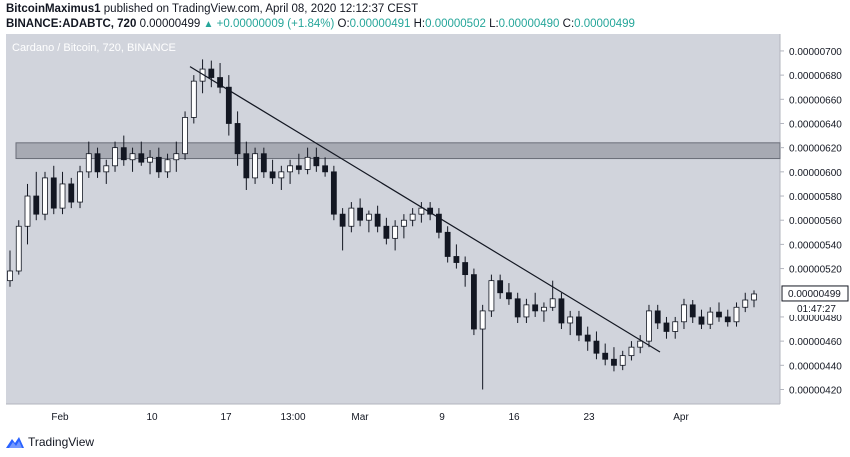  I want to click on last-price-box, so click(815, 293).